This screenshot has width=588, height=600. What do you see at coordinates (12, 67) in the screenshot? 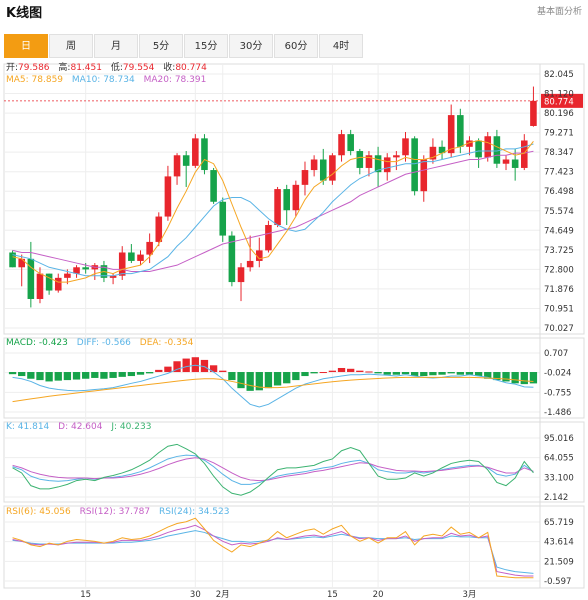
I see `open-label: 开:` at bounding box center [12, 67].